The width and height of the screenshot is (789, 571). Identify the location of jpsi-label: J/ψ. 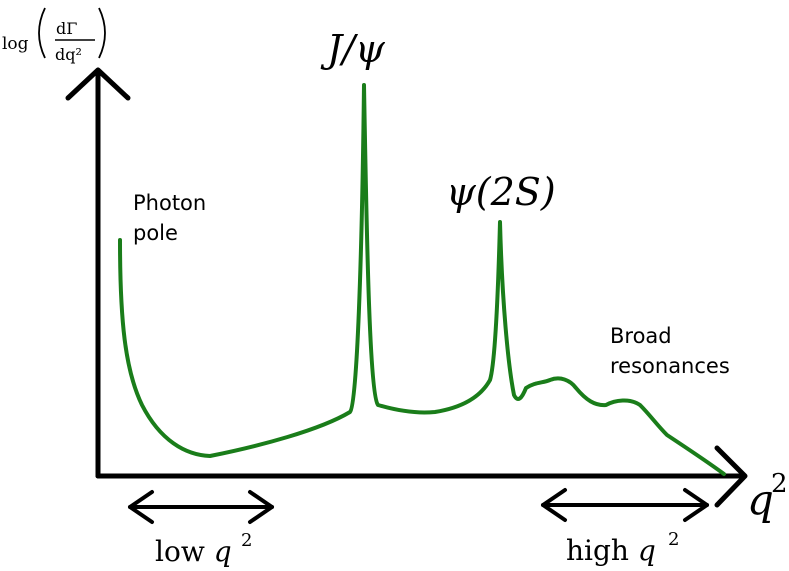
(353, 49).